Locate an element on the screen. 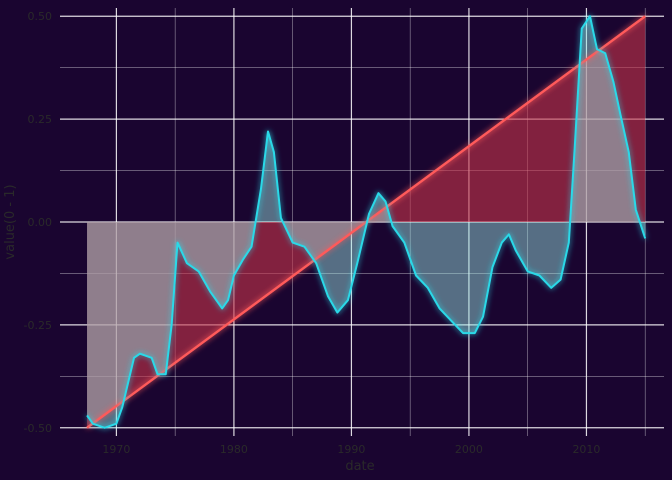 The width and height of the screenshot is (672, 480). x-tick-label: 2000 is located at coordinates (469, 449).